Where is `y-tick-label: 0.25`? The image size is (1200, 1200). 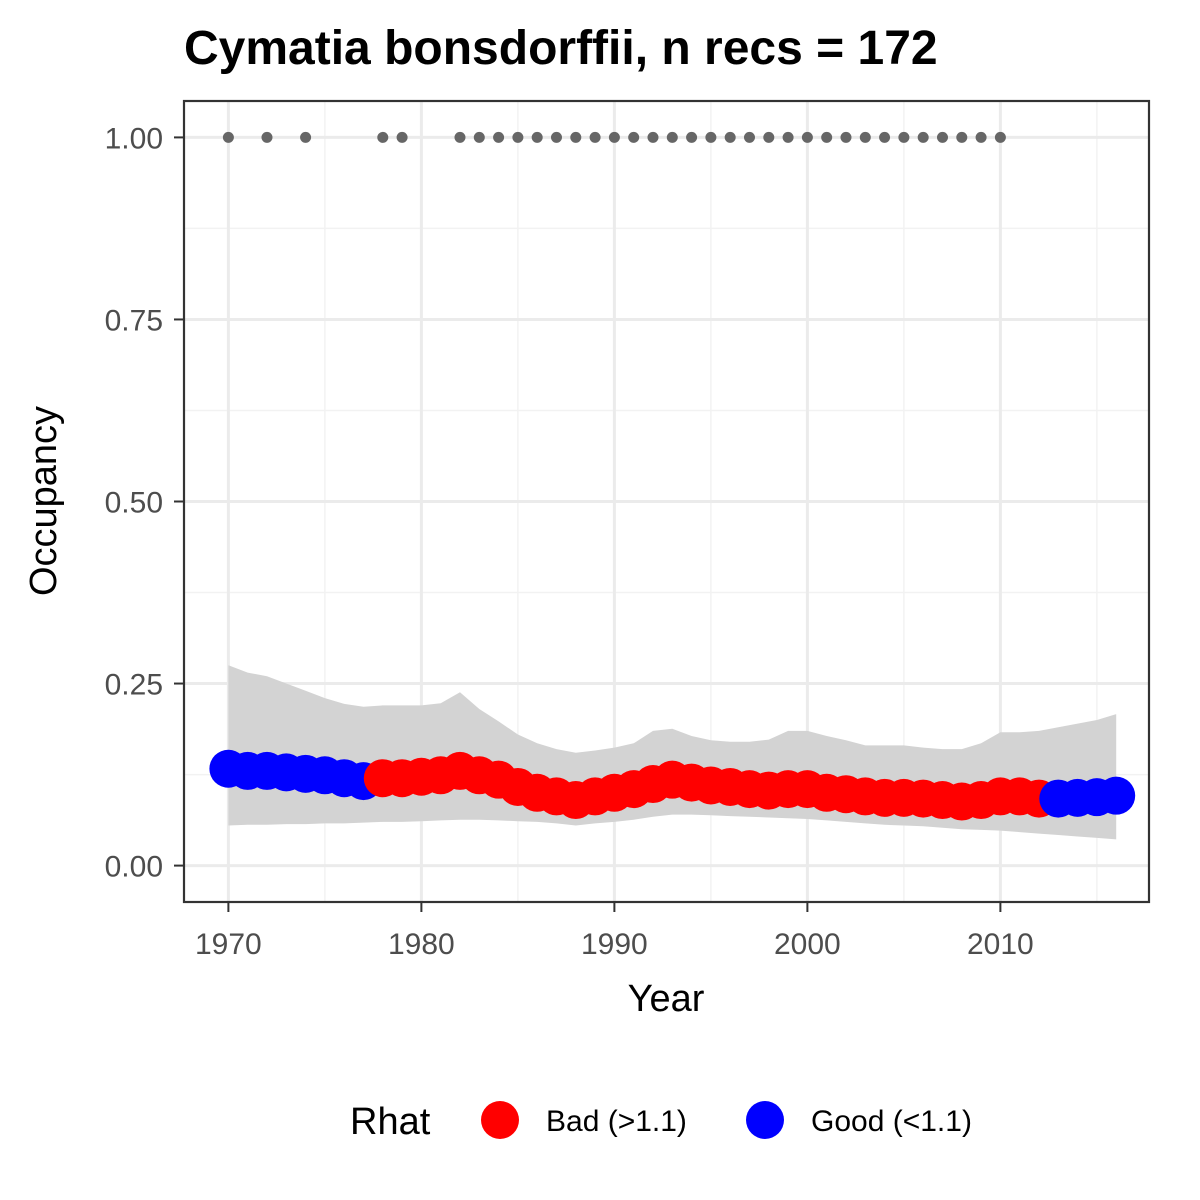
y-tick-label: 0.25 is located at coordinates (134, 685).